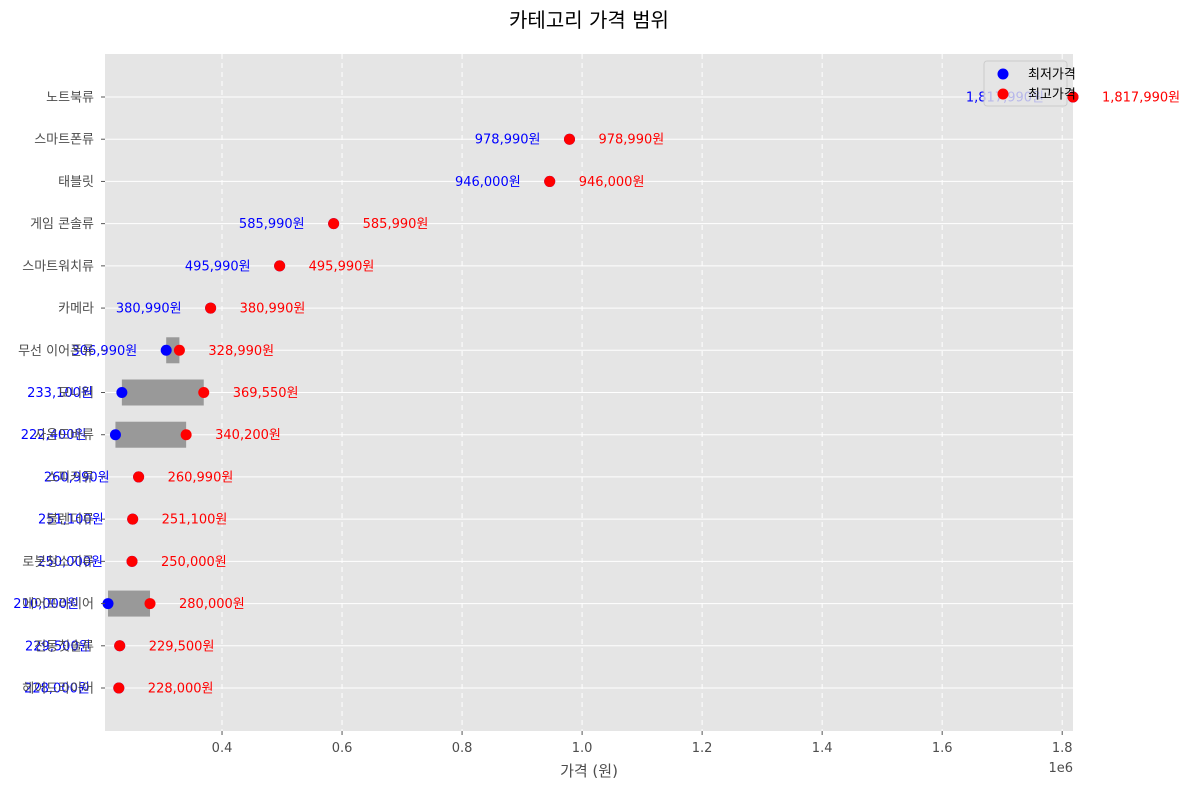 The width and height of the screenshot is (1192, 789). I want to click on max-value-label: 1,817,990원, so click(1141, 98).